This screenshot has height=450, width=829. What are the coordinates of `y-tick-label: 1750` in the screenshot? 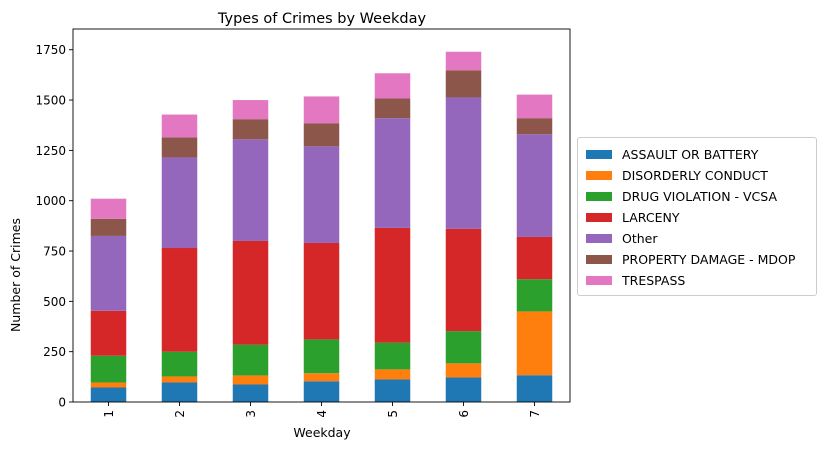 It's located at (50, 50).